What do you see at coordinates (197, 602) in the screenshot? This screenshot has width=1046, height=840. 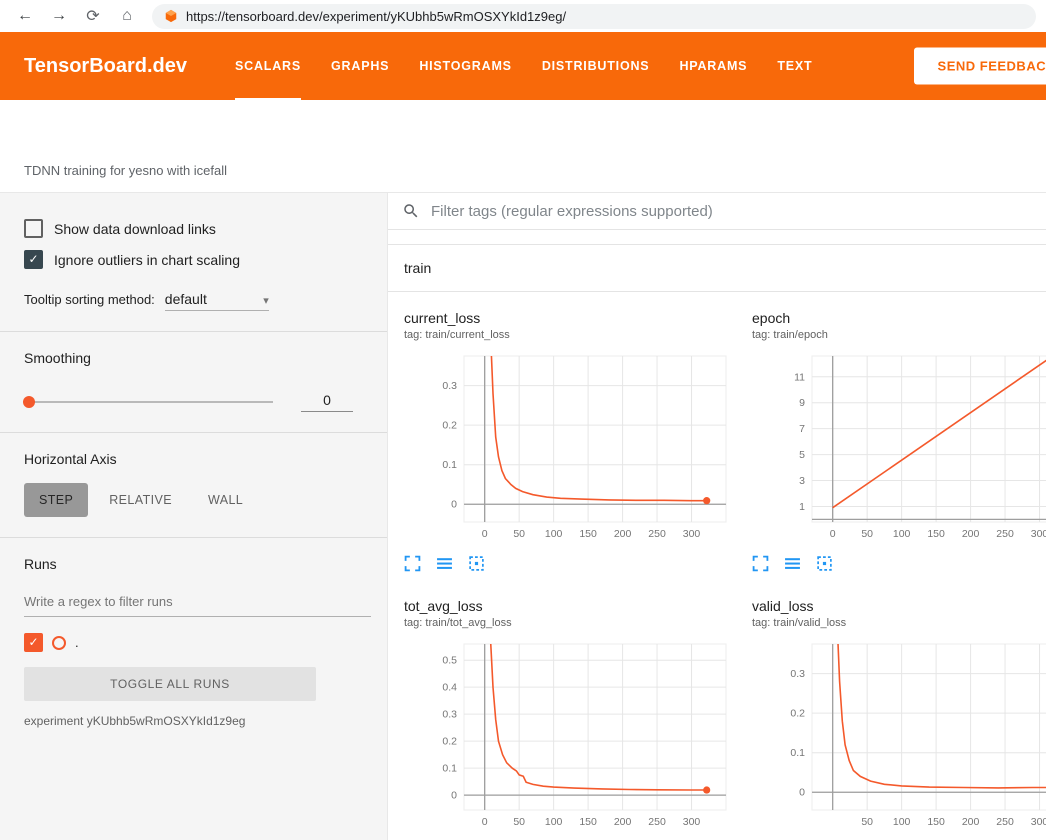 I see `runs-filter-input` at bounding box center [197, 602].